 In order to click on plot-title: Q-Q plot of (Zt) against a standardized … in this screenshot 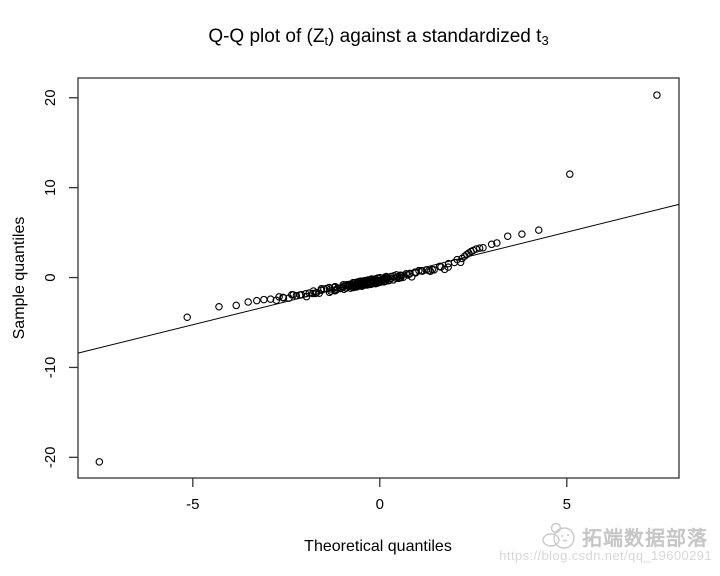, I will do `click(378, 37)`.